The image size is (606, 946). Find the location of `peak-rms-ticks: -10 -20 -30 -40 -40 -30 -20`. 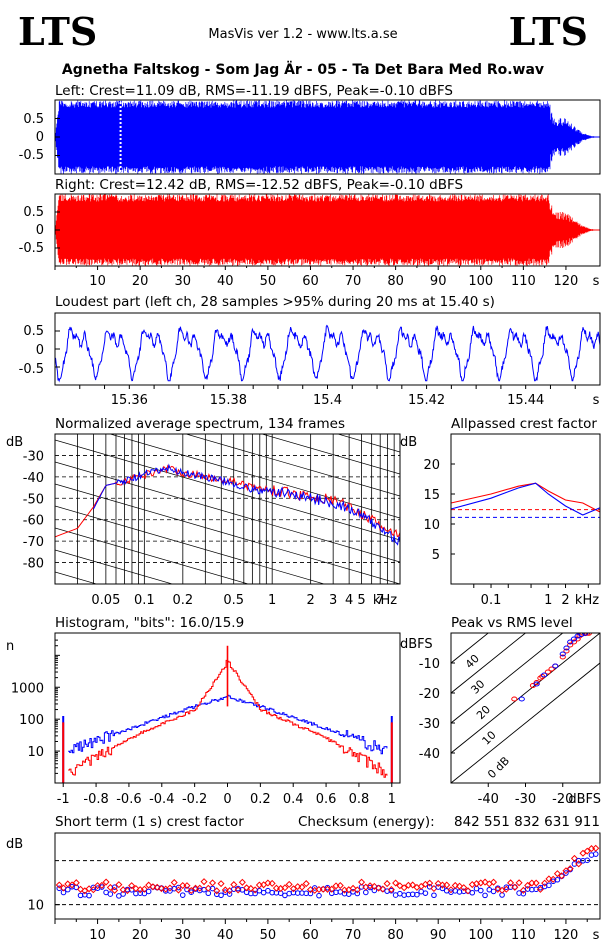

peak-rms-ticks: -10 -20 -30 -40 -40 -30 -20 is located at coordinates (496, 732).